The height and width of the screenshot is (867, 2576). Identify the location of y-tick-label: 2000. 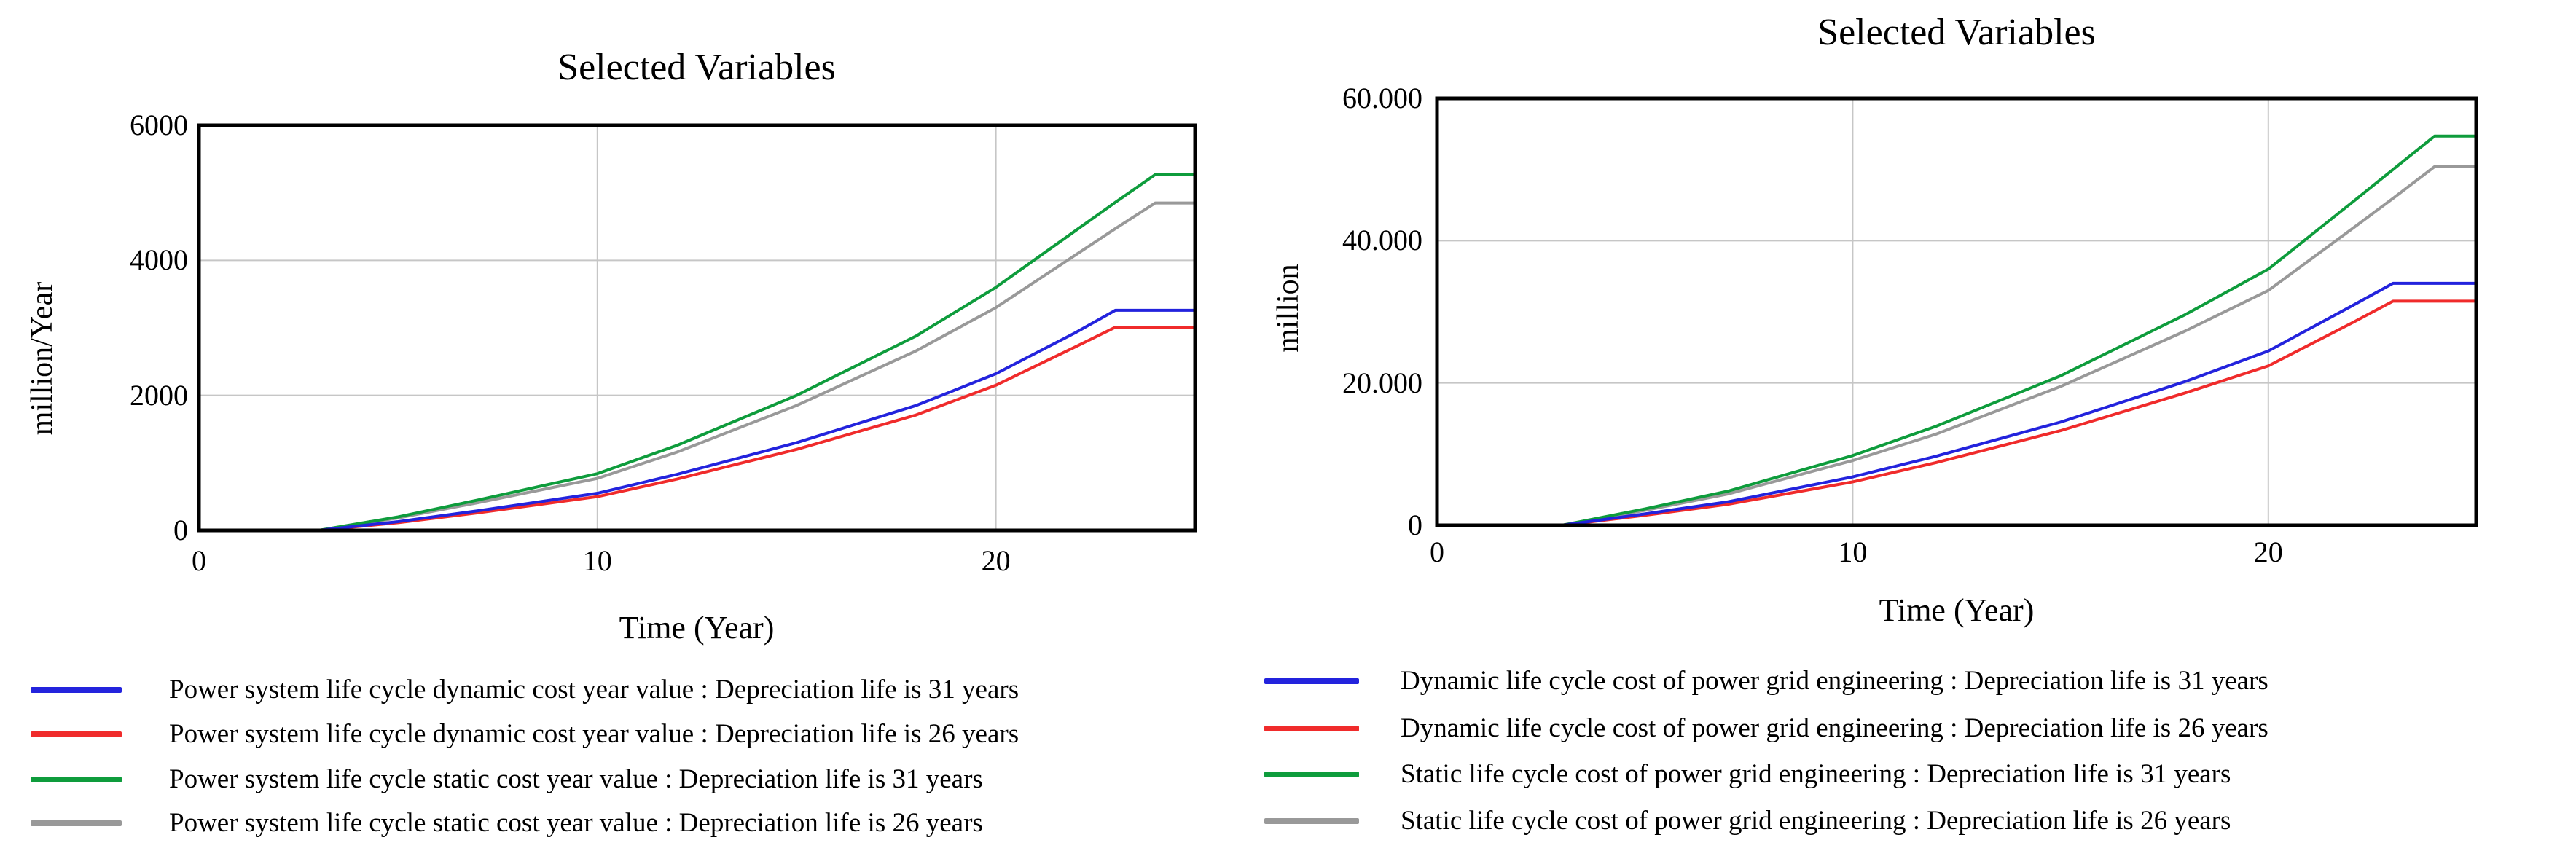
(159, 395).